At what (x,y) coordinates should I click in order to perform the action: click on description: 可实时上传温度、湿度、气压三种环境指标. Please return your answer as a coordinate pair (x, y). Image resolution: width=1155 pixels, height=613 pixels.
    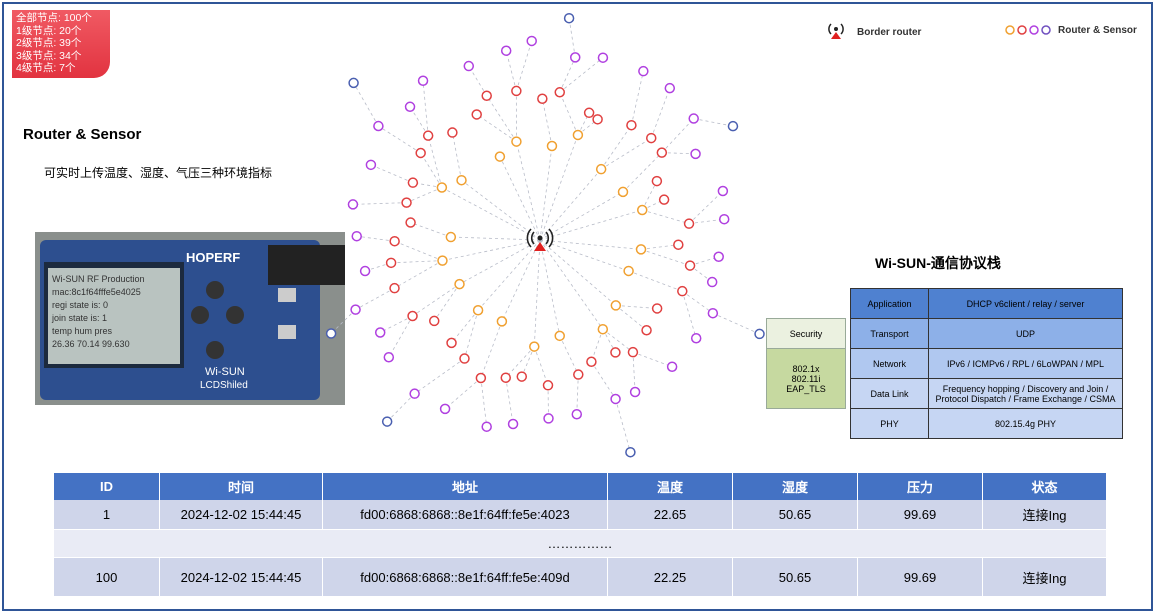
    Looking at the image, I should click on (158, 173).